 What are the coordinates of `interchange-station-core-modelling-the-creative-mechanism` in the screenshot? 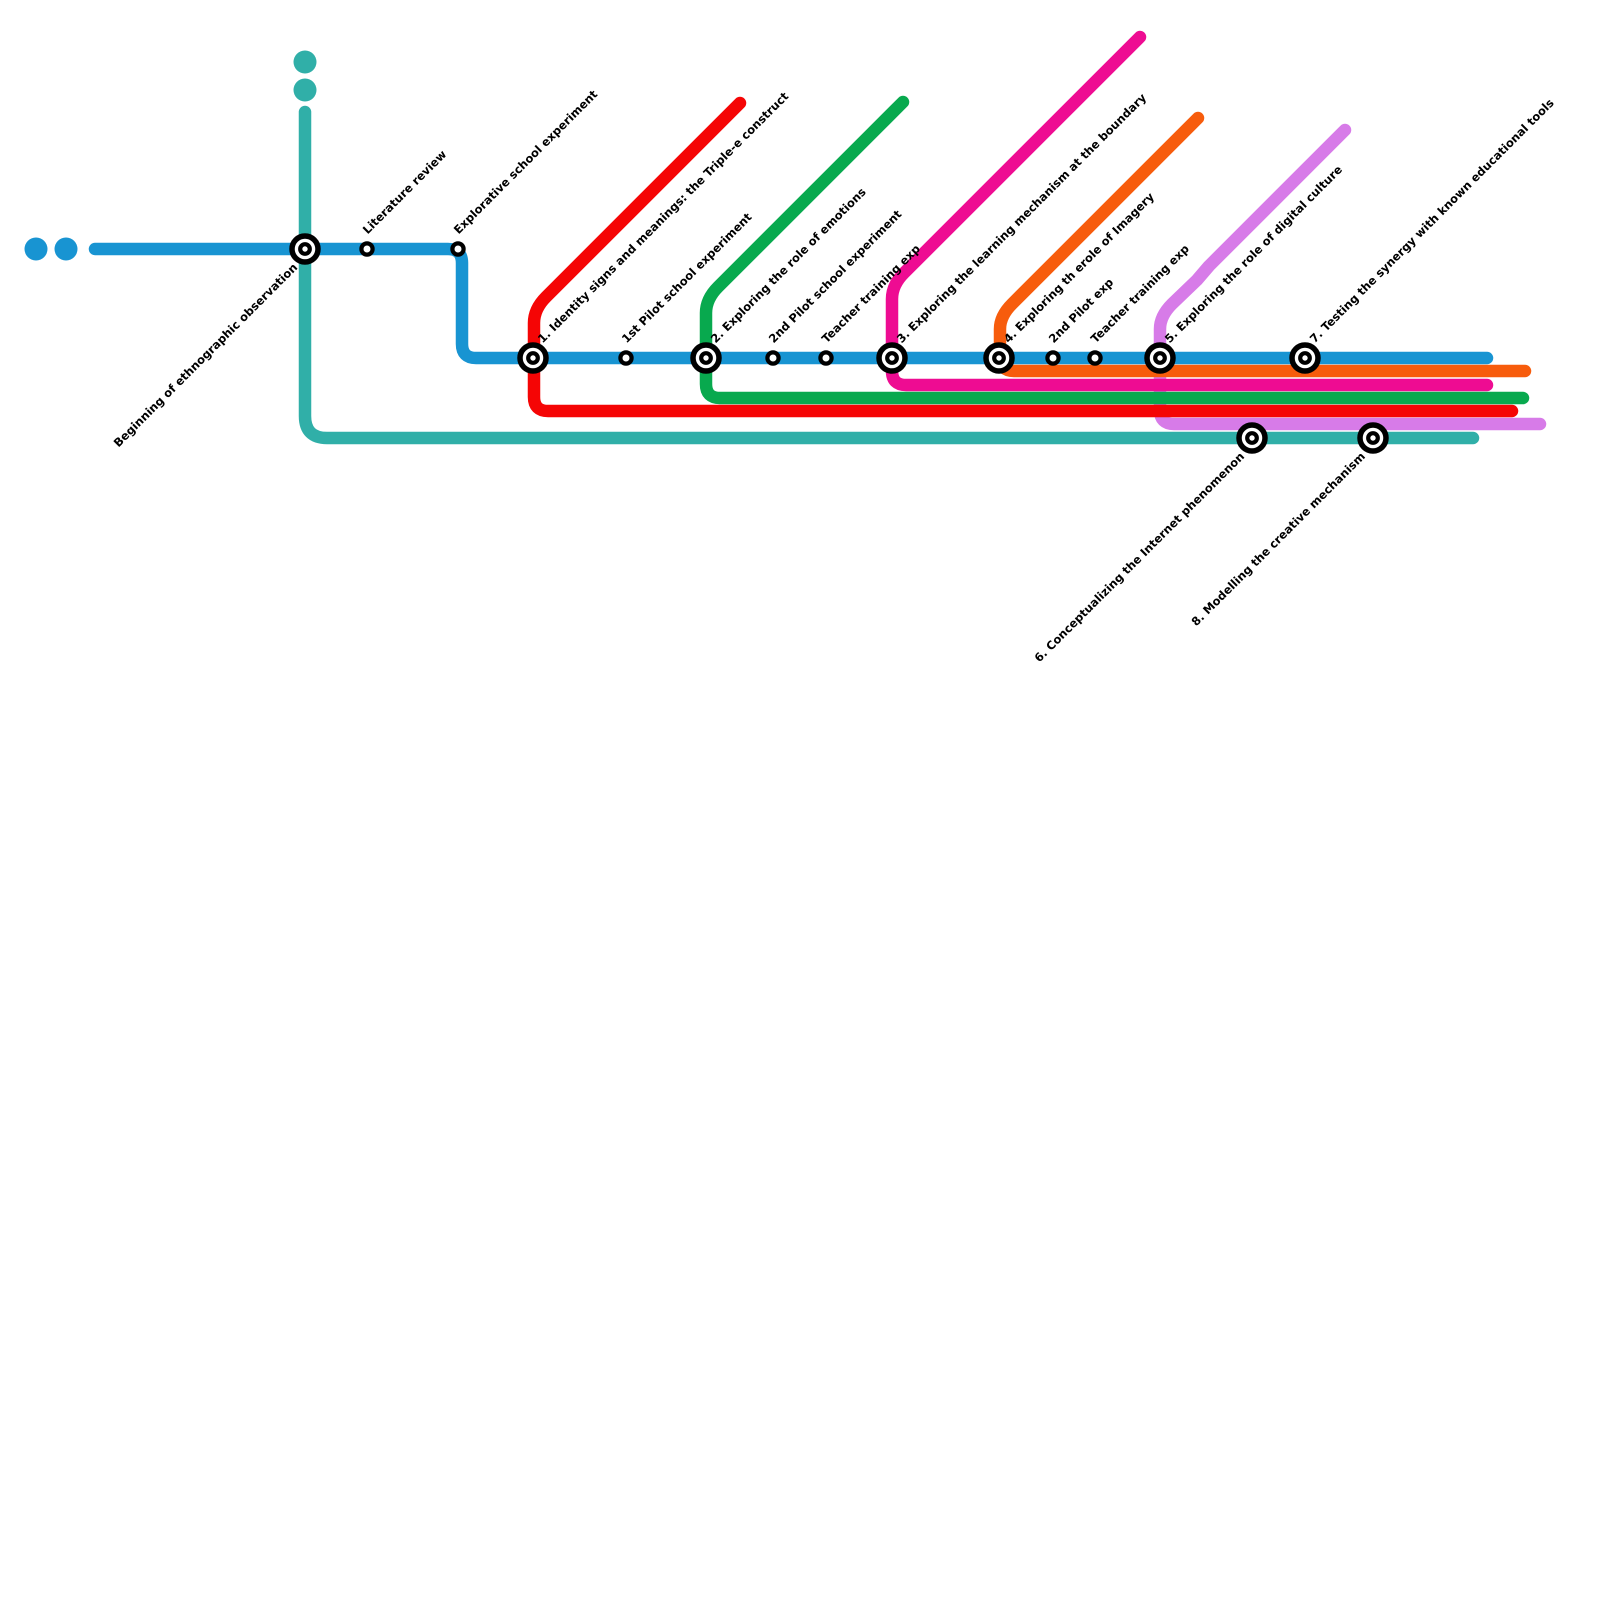 It's located at (1373, 438).